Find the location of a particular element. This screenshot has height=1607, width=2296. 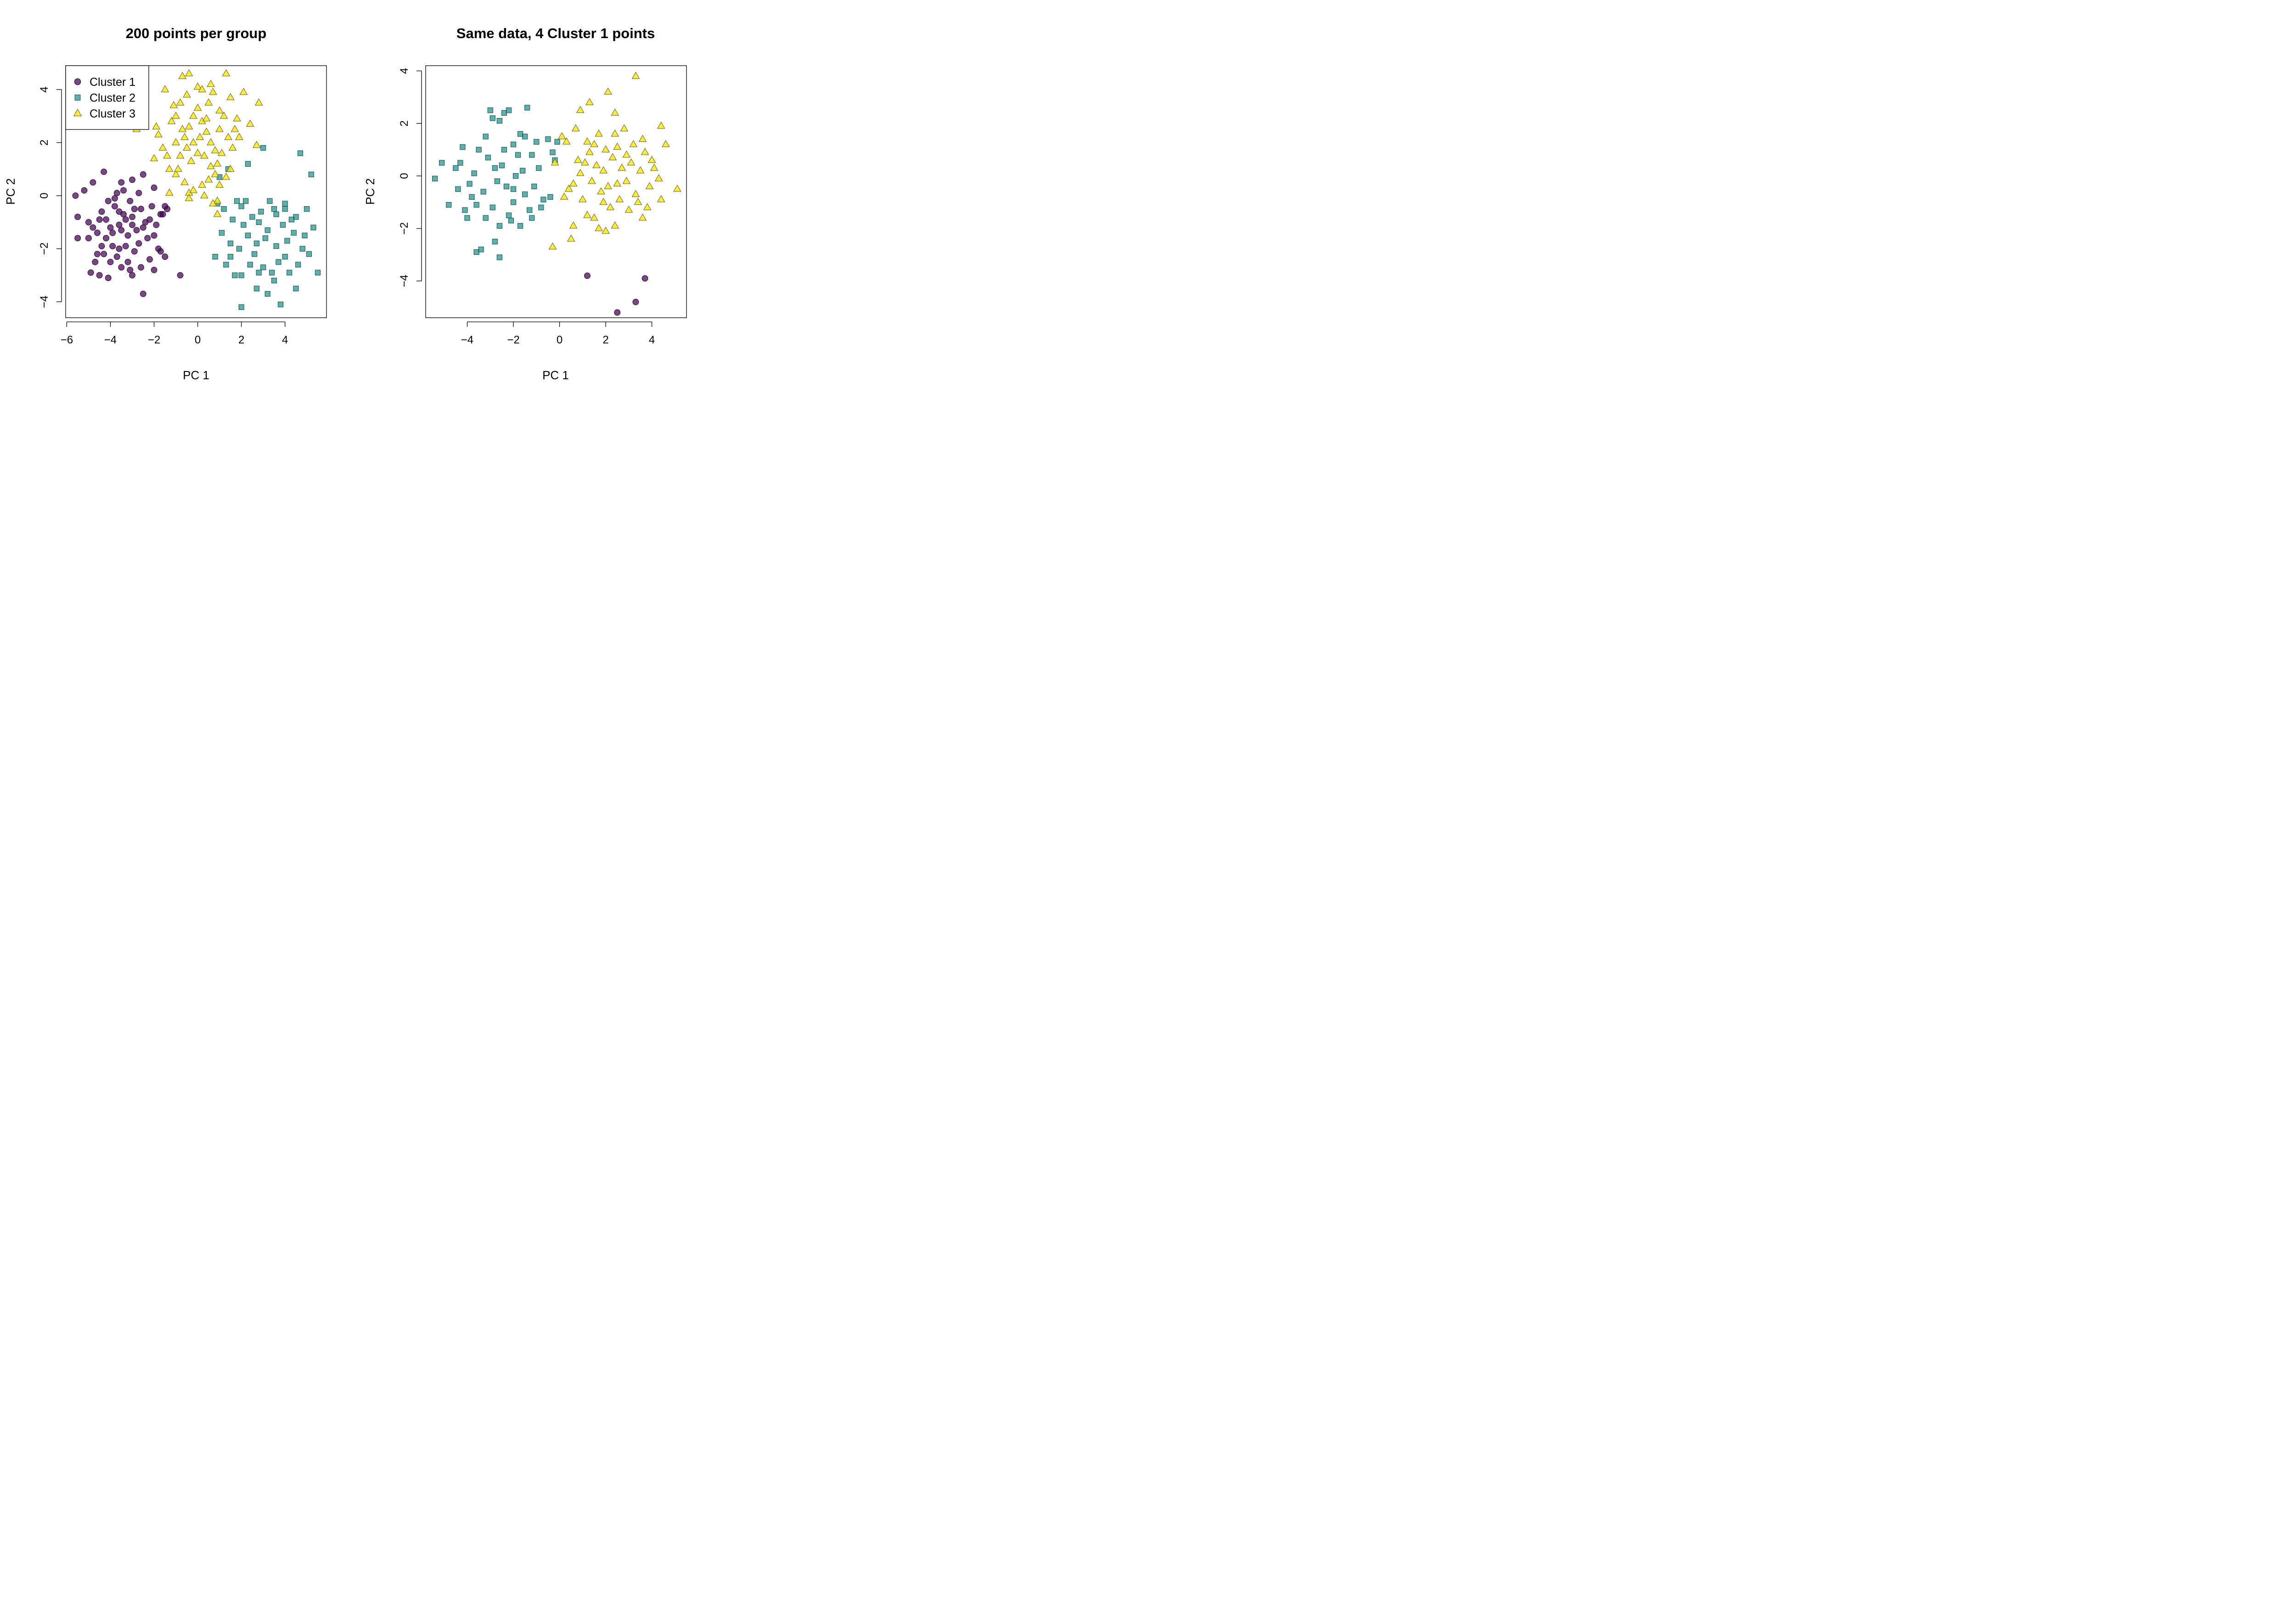

x-tick-label: −2 is located at coordinates (513, 340).